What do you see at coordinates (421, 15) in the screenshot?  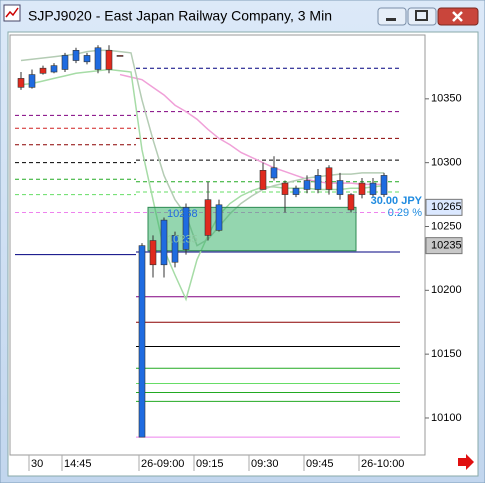 I see `maximize-glyph` at bounding box center [421, 15].